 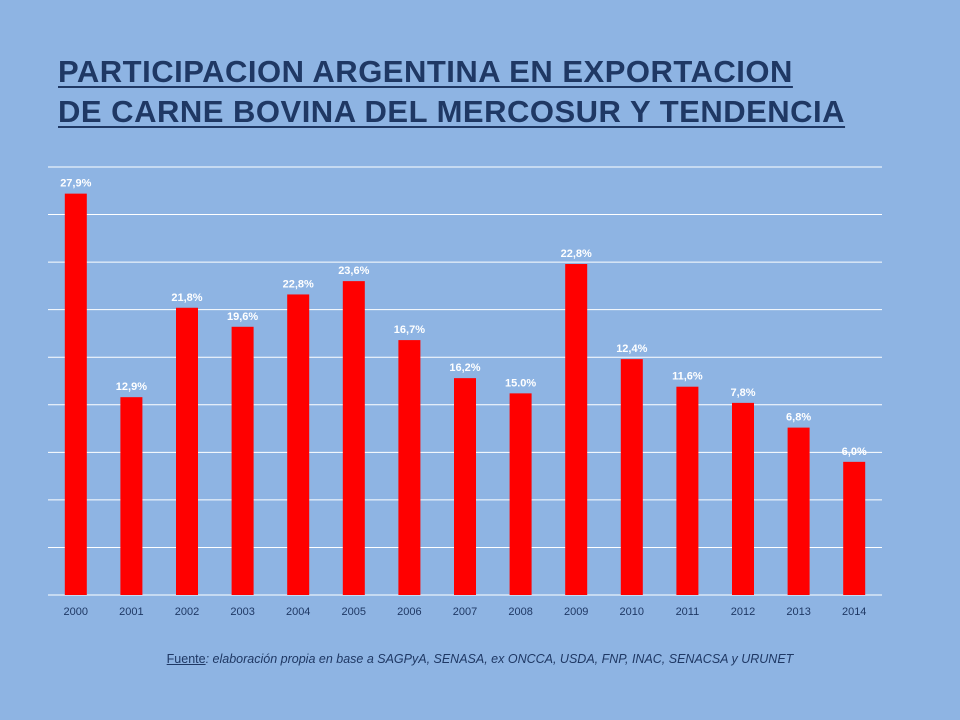 I want to click on x-tick-label: 2002, so click(x=187, y=612).